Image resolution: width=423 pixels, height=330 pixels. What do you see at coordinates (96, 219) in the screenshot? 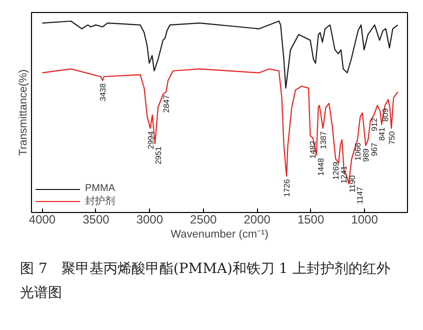
I see `x-tick-label: 3500` at bounding box center [96, 219].